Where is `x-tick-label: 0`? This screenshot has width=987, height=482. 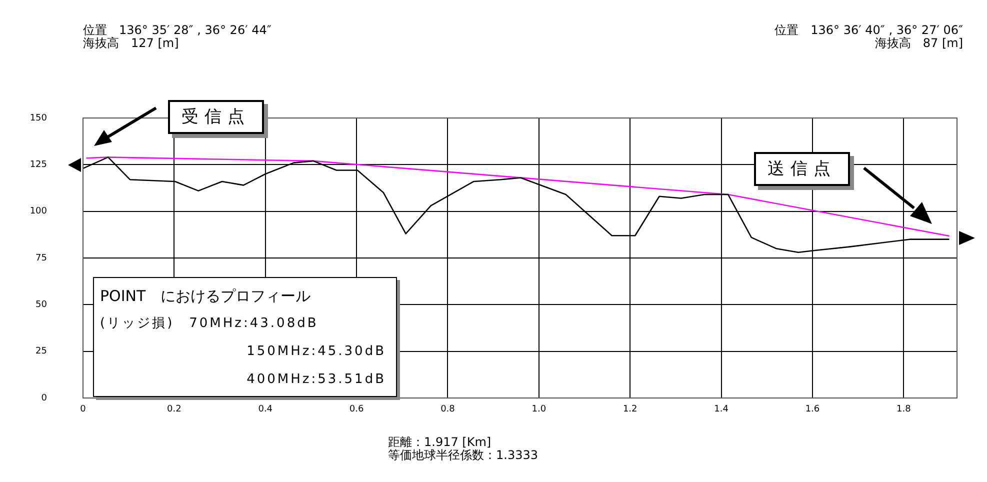 x-tick-label: 0 is located at coordinates (83, 409).